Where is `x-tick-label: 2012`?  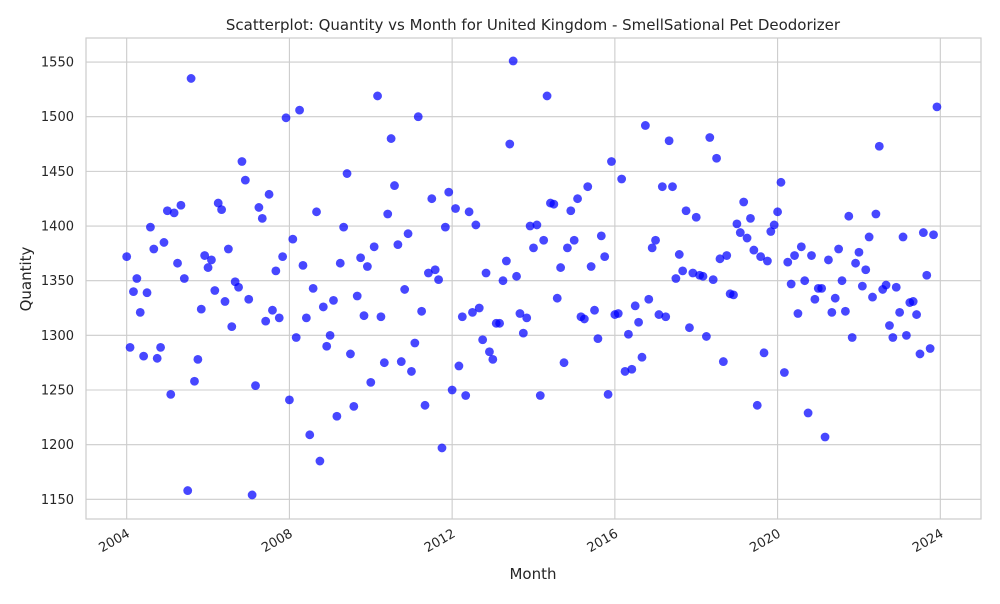
x-tick-label: 2012 is located at coordinates (440, 541).